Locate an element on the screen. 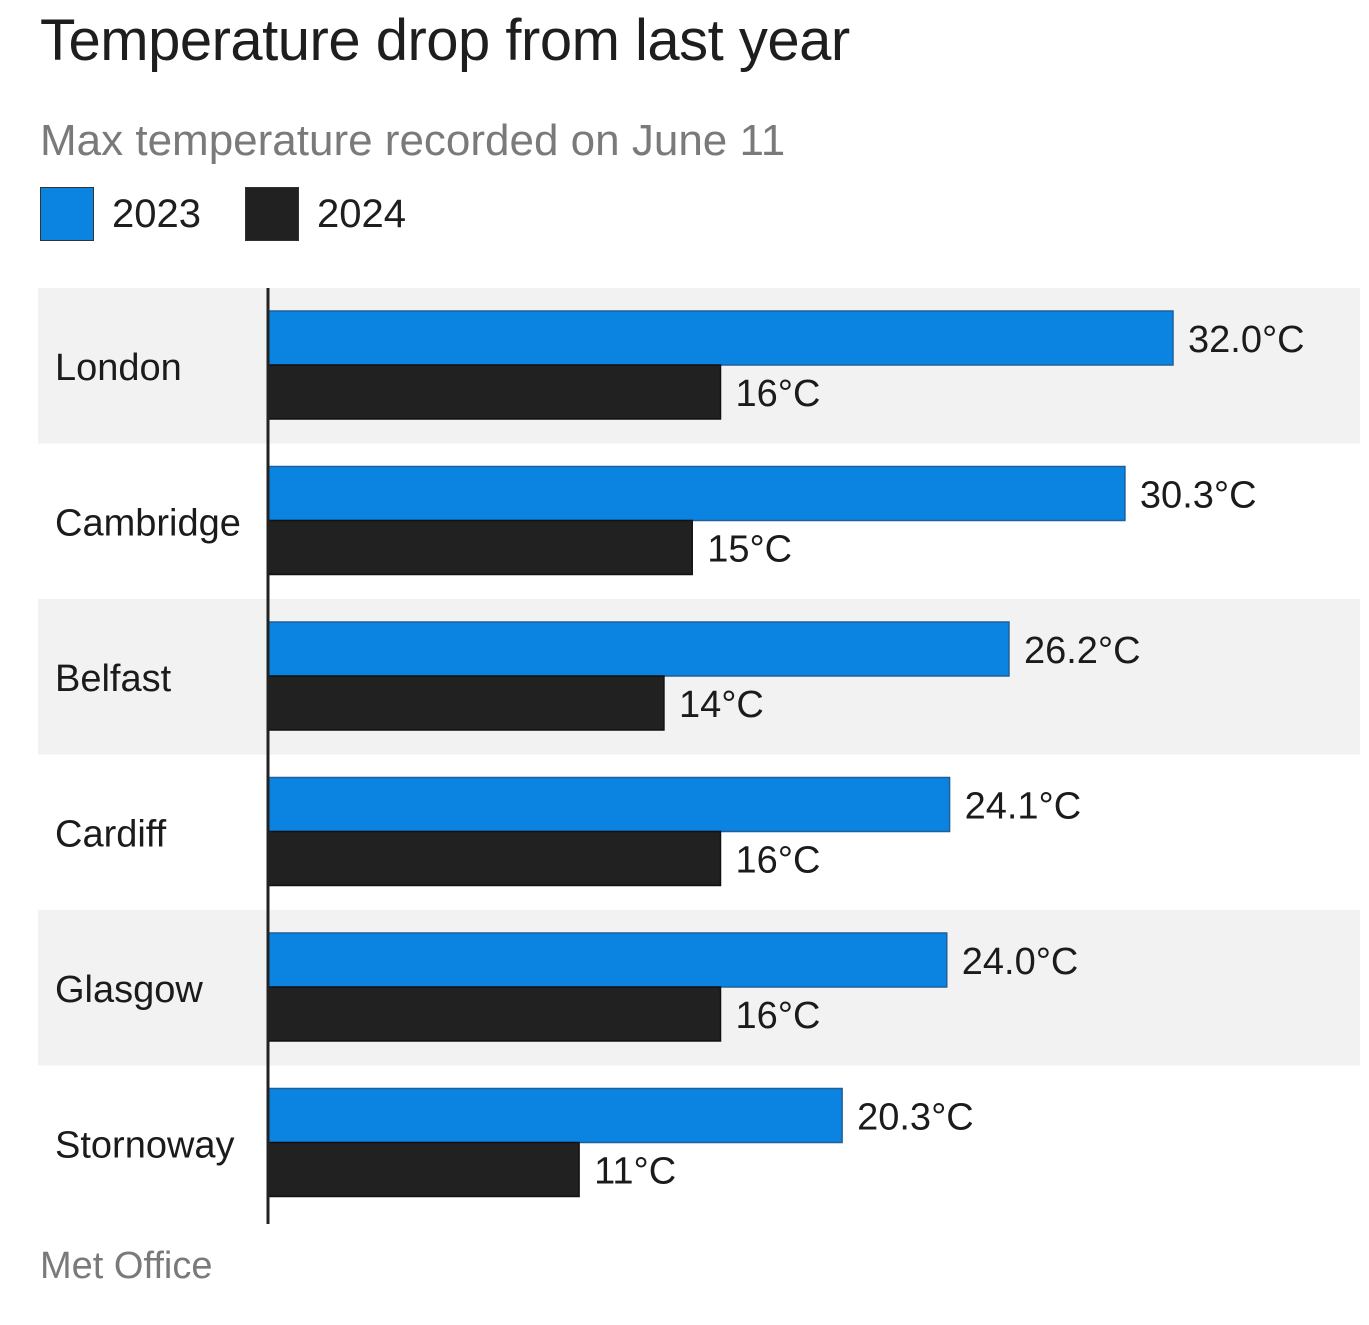  bar-2024-cardiff is located at coordinates (494, 858).